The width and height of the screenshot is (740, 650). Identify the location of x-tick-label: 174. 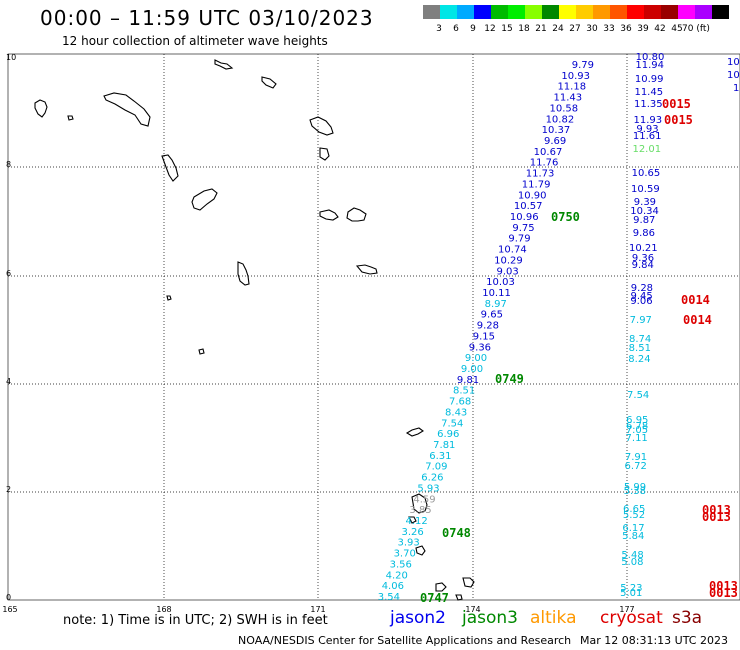
(472, 609).